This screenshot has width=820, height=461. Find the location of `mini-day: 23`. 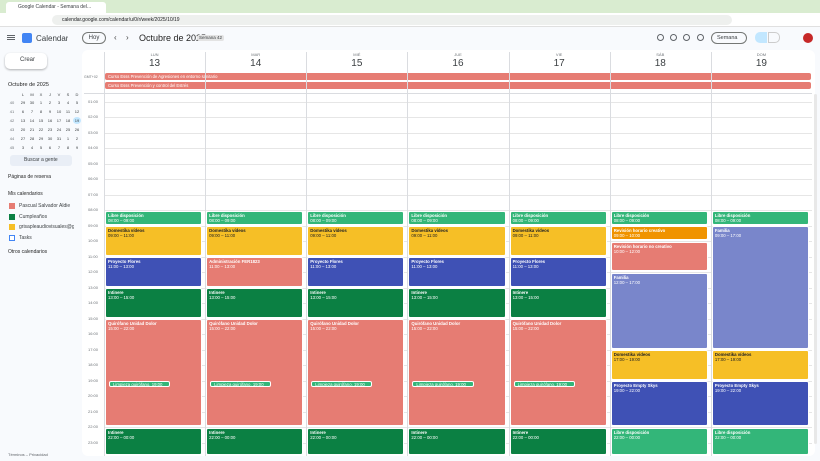

mini-day: 23 is located at coordinates (50, 129).